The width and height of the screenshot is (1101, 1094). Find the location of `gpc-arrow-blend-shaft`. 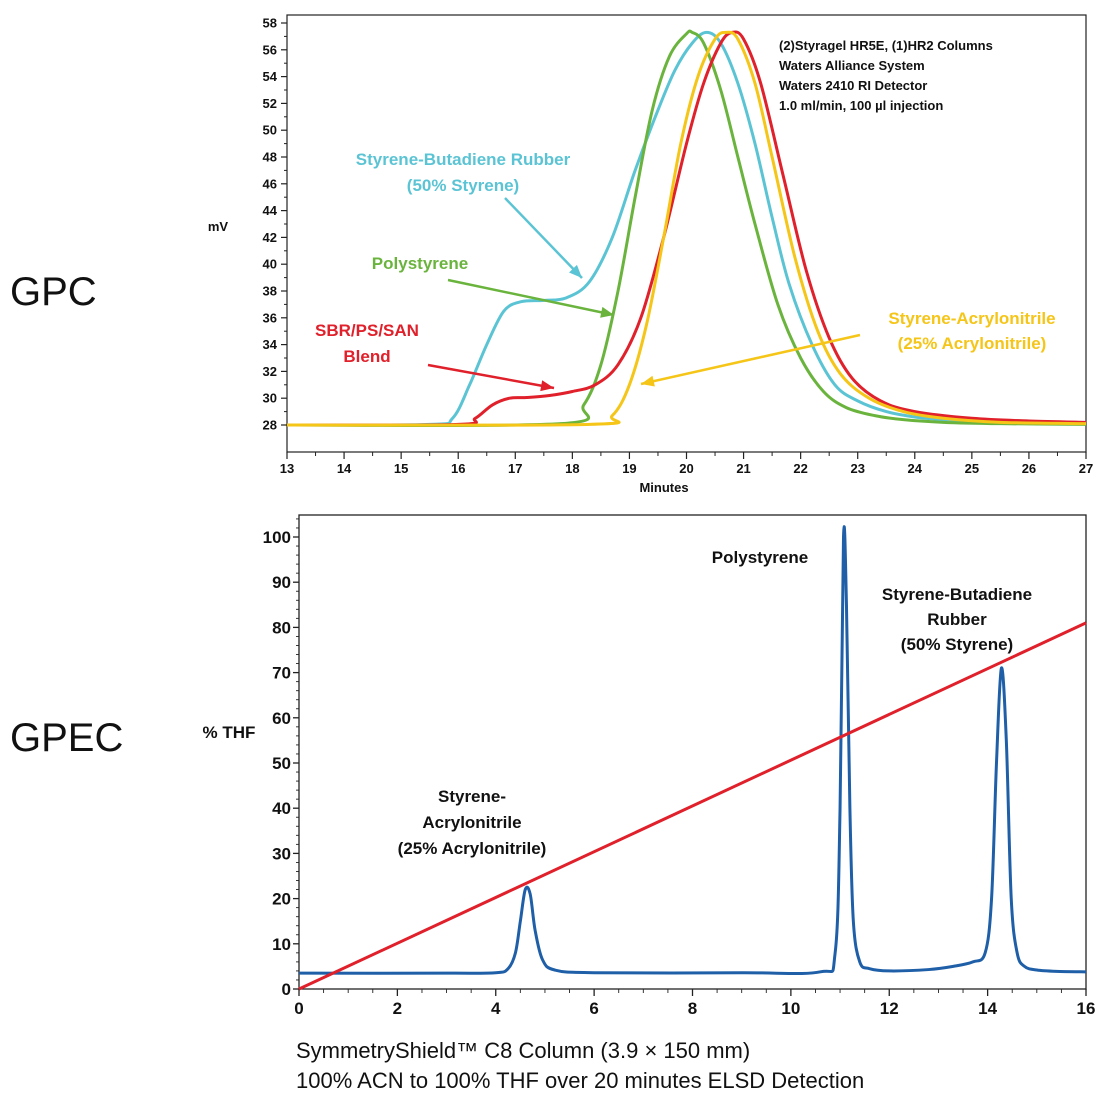

gpc-arrow-blend-shaft is located at coordinates (491, 376).